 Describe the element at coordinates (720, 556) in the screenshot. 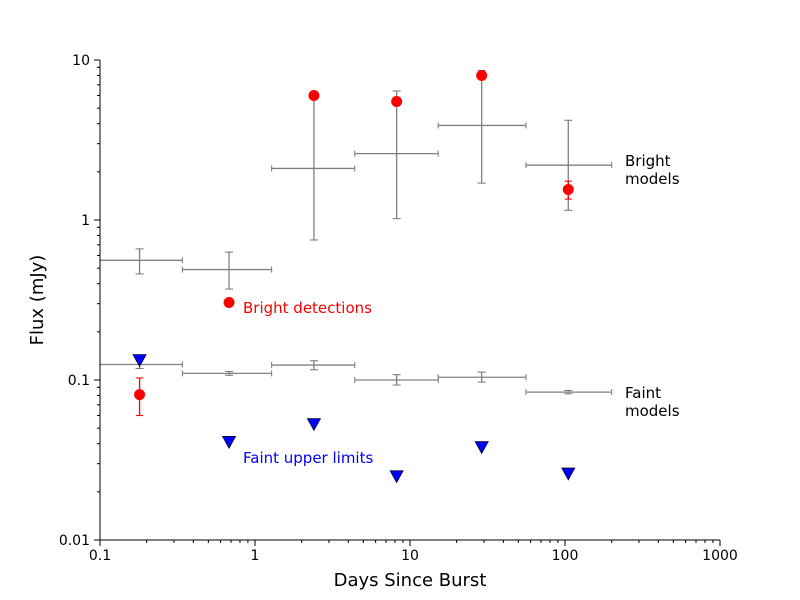

I see `x-tick-label: 1000` at that location.